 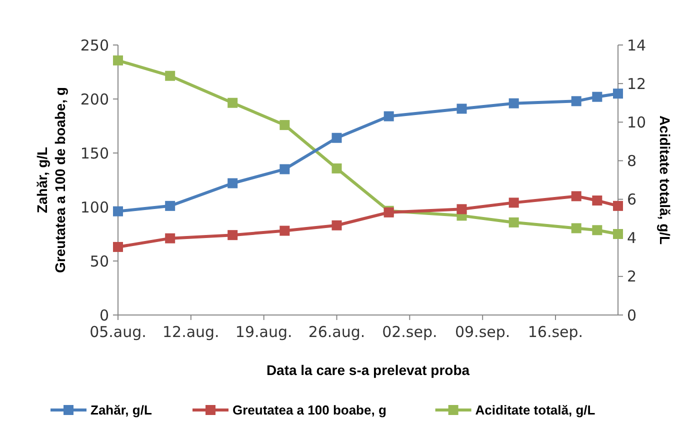 What do you see at coordinates (632, 238) in the screenshot?
I see `y2-tick-label: 4` at bounding box center [632, 238].